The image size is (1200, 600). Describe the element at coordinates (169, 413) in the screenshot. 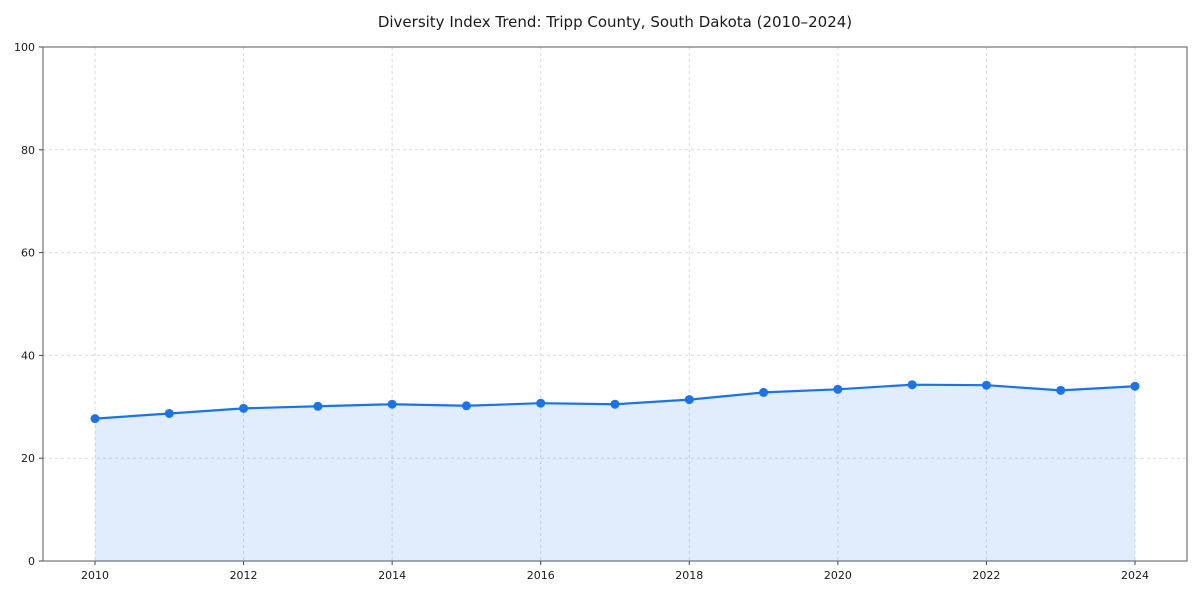

I see `data-point-2011` at that location.